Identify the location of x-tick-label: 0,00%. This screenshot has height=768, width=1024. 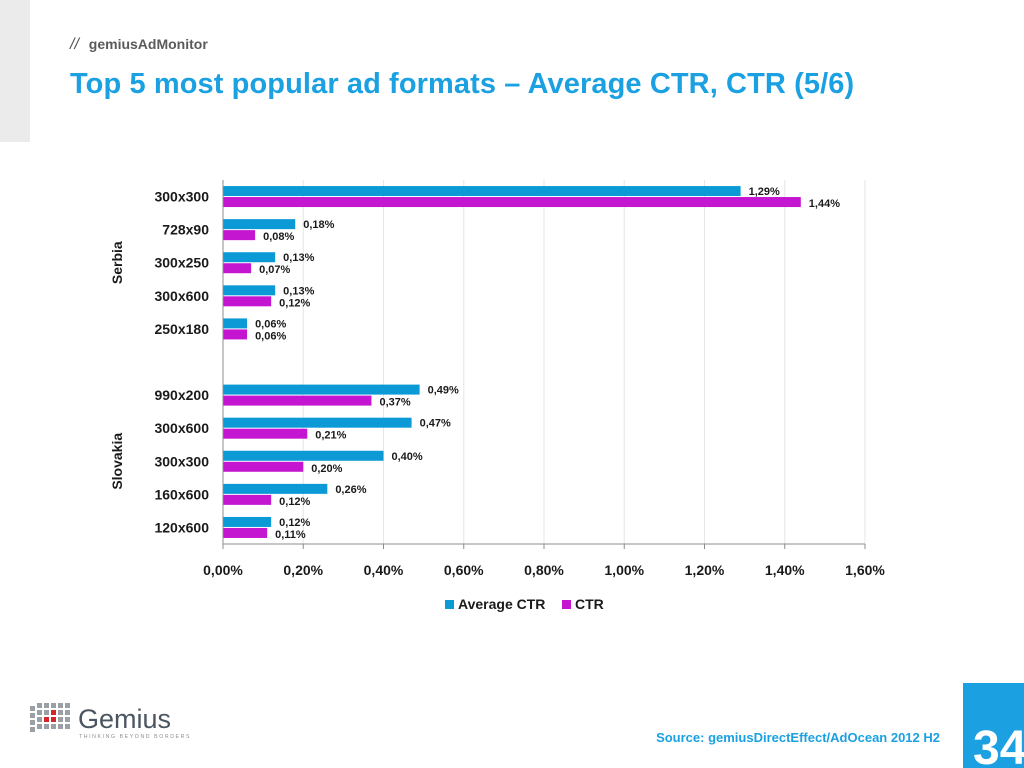
(223, 570).